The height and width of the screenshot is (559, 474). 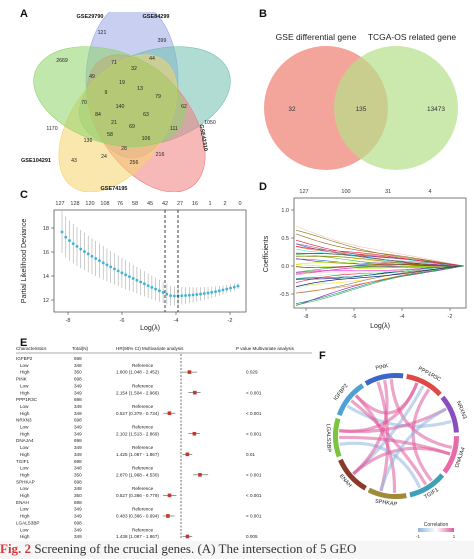 What do you see at coordinates (24, 195) in the screenshot?
I see `panel-label-c: C` at bounding box center [24, 195].